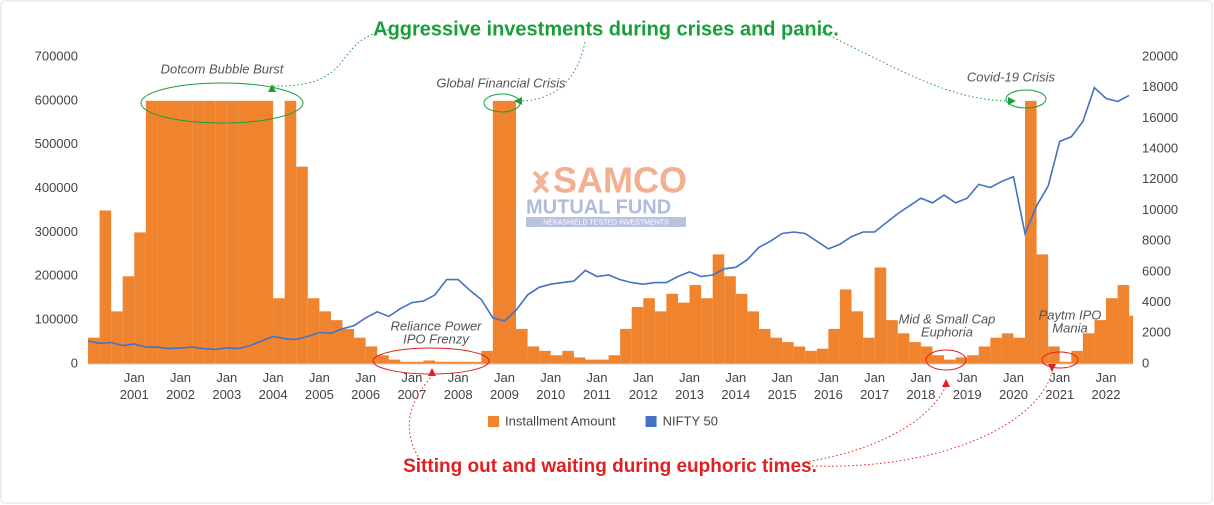 The width and height of the screenshot is (1214, 505). What do you see at coordinates (56, 55) in the screenshot?
I see `y-tick-label: 700000` at bounding box center [56, 55].